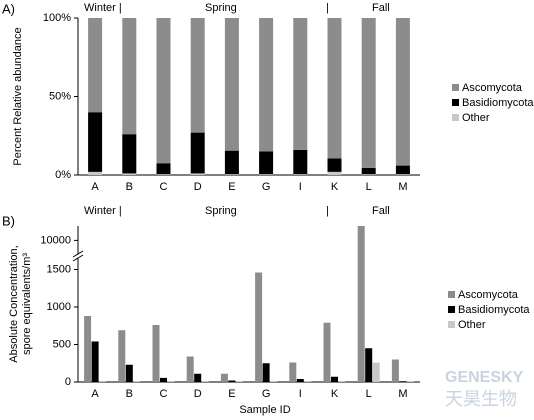  Describe the element at coordinates (264, 410) in the screenshot. I see `x-axis-label: Sample ID` at that location.